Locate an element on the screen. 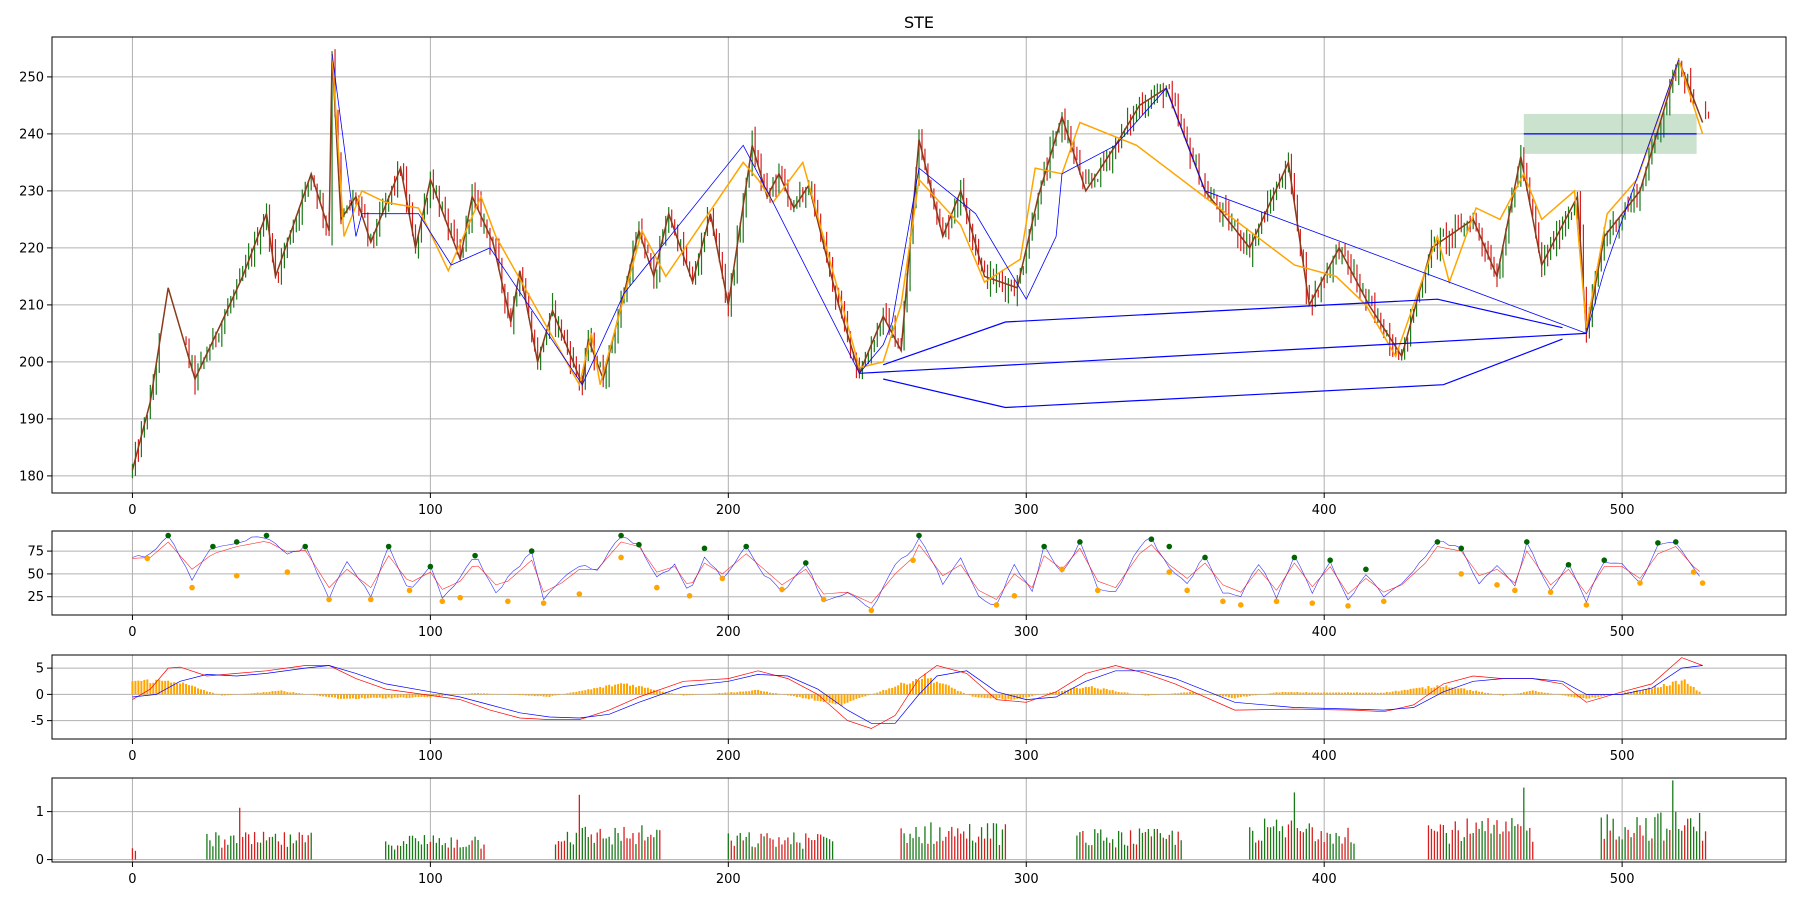  x-tick-label: 300 is located at coordinates (1026, 879).